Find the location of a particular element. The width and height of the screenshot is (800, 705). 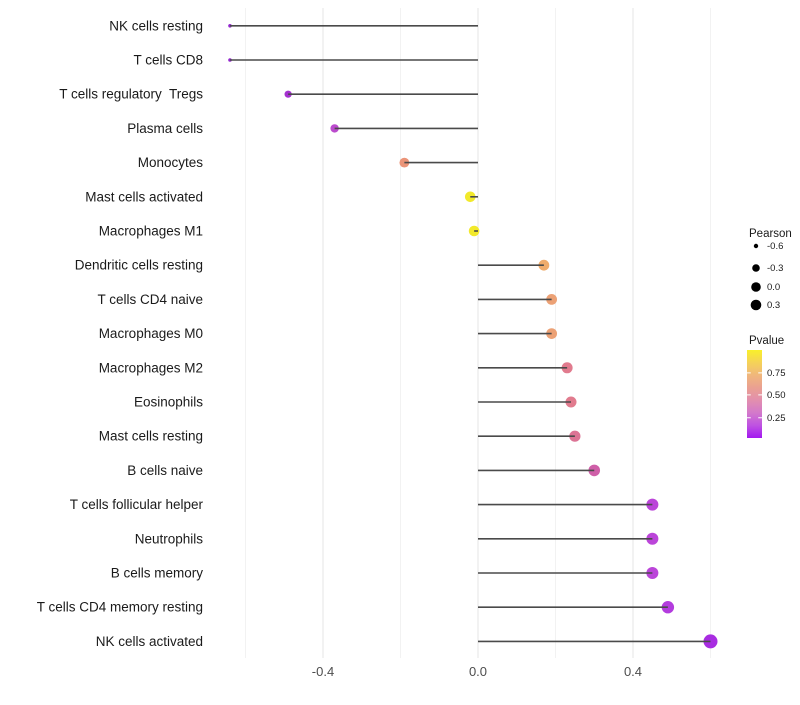

y-axis-label: Macrophages M2 is located at coordinates (151, 367).